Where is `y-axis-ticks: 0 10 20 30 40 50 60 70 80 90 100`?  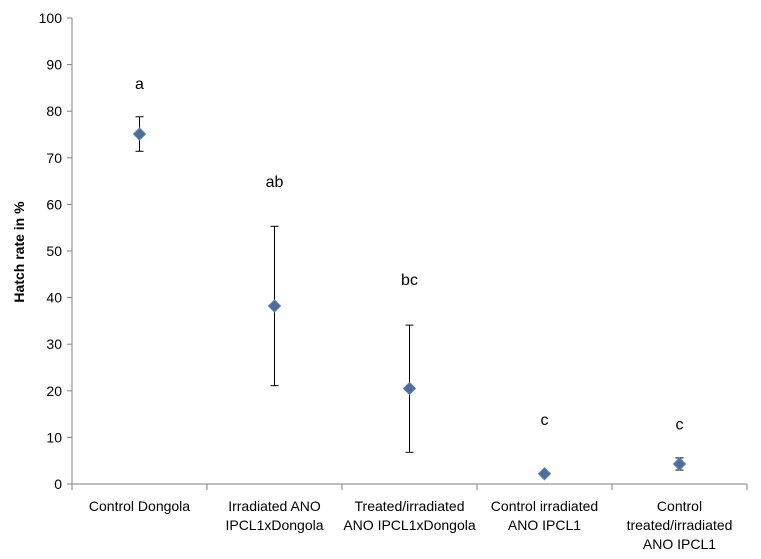 y-axis-ticks: 0 10 20 30 40 50 60 70 80 90 100 is located at coordinates (55, 251).